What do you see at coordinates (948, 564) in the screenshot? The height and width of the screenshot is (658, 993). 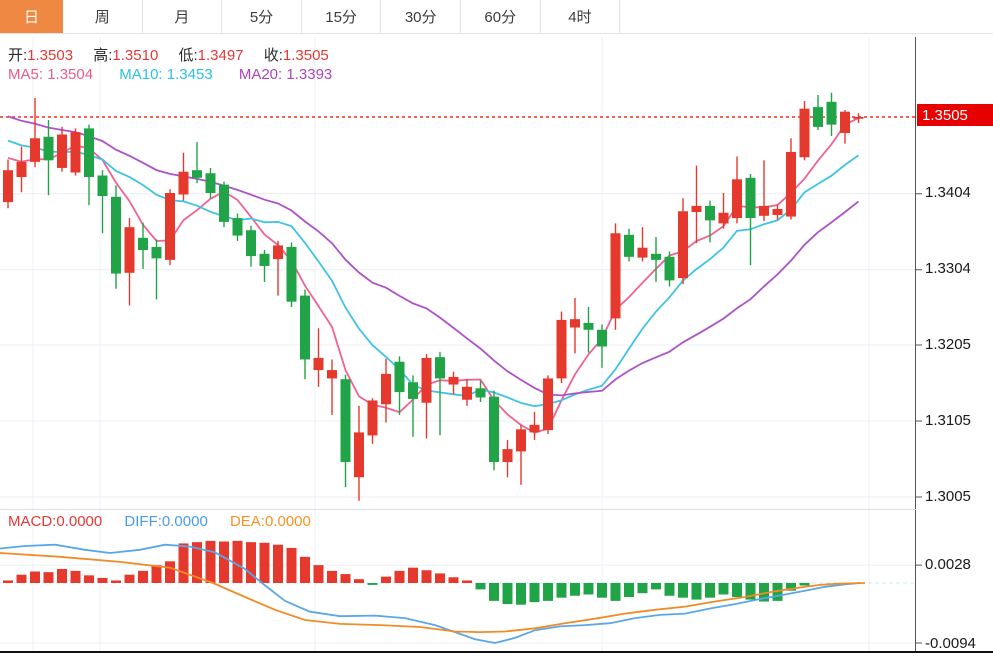 I see `macd-tick: 0.0028` at bounding box center [948, 564].